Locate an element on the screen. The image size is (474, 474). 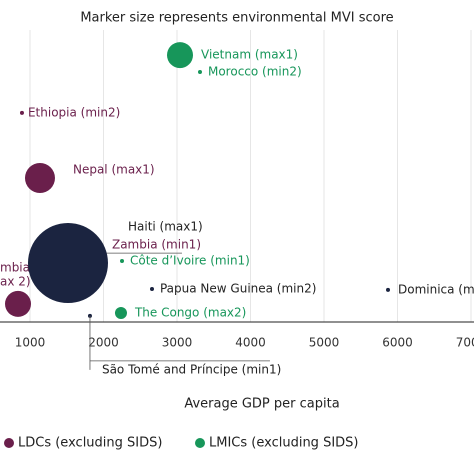
point-label: São Tomé and Príncipe (min1) is located at coordinates (191, 369).